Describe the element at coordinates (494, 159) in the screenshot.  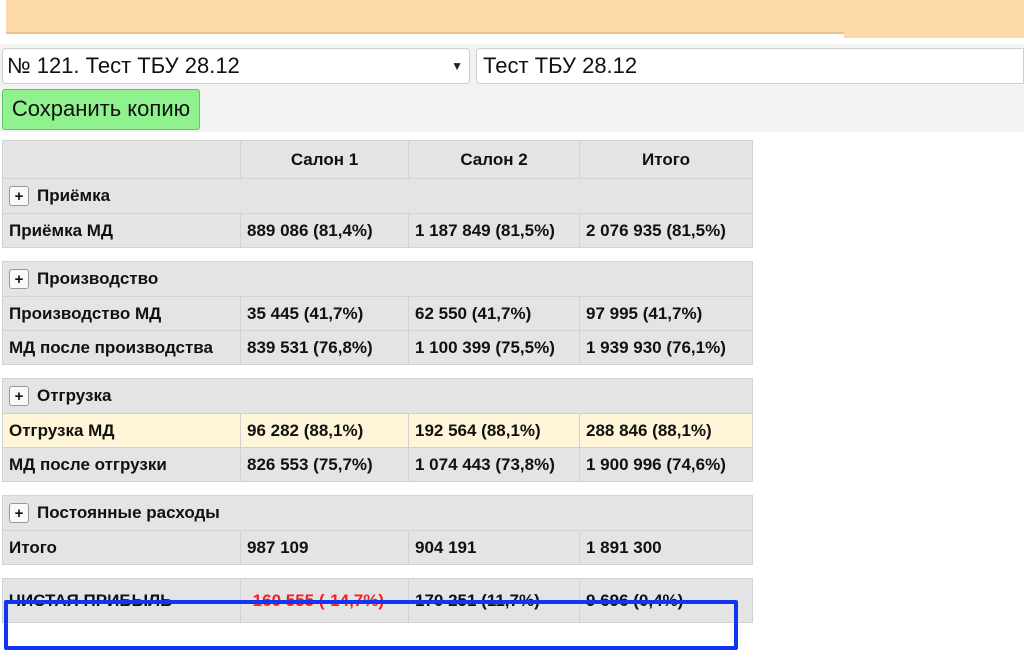
I see `column-header-salon-2: Салон 2` at that location.